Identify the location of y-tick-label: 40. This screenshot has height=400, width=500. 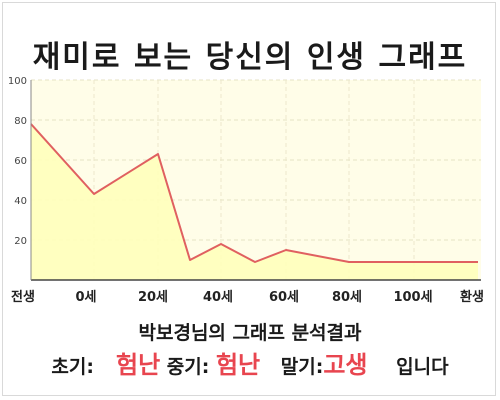
(20, 201).